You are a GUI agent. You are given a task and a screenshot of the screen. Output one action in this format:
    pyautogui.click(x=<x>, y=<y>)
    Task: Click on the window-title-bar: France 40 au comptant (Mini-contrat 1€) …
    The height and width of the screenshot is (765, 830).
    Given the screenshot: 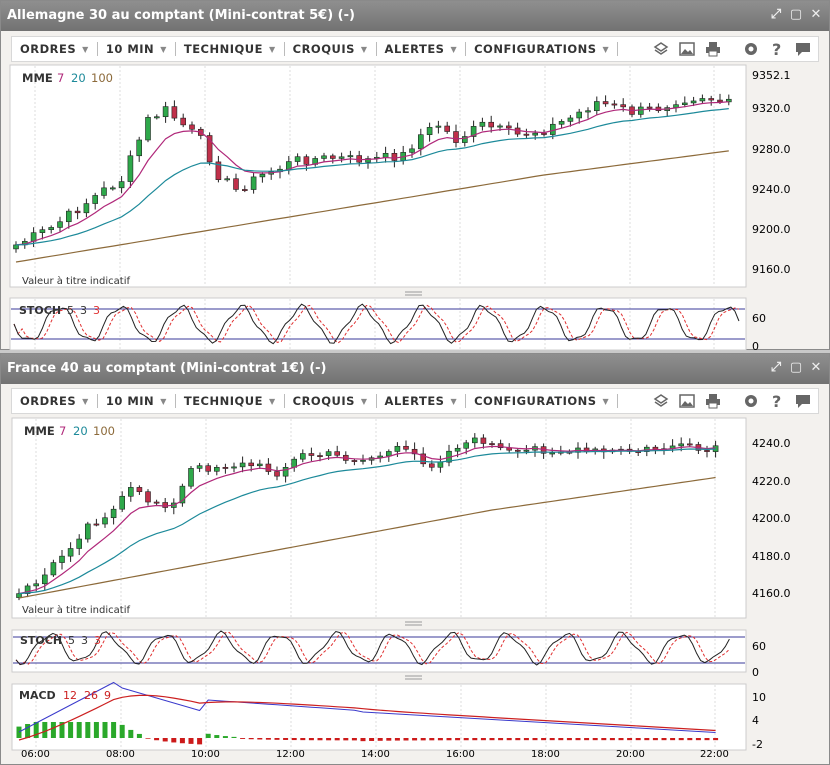 What is the action you would take?
    pyautogui.click(x=415, y=369)
    